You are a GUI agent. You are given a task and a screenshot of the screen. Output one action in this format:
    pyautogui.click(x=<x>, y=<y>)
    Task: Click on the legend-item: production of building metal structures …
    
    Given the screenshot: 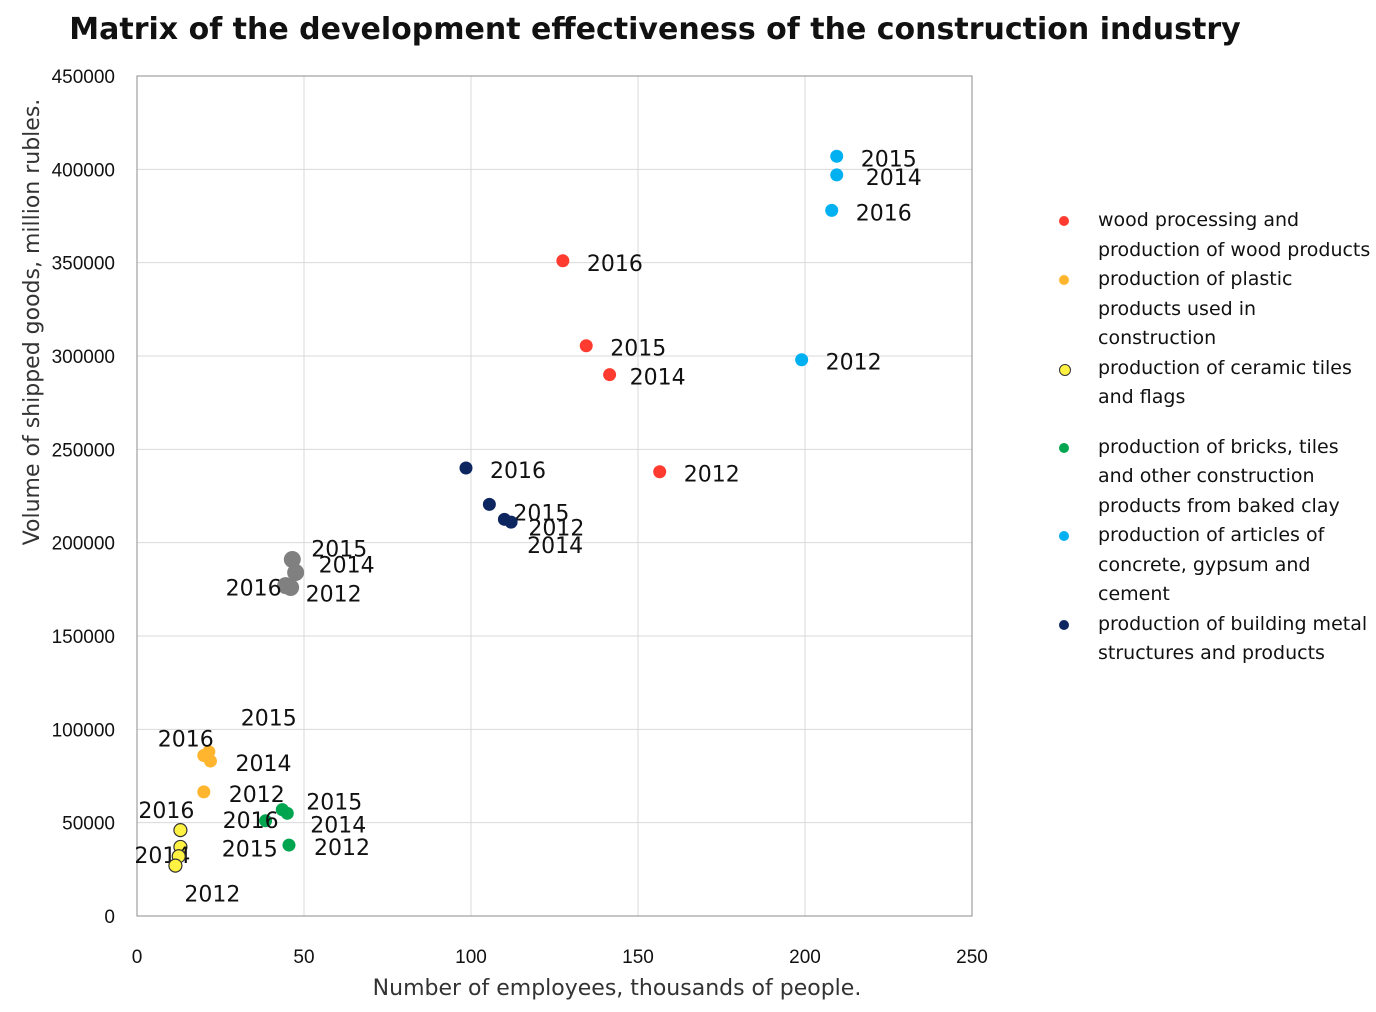 What is the action you would take?
    pyautogui.click(x=1212, y=639)
    